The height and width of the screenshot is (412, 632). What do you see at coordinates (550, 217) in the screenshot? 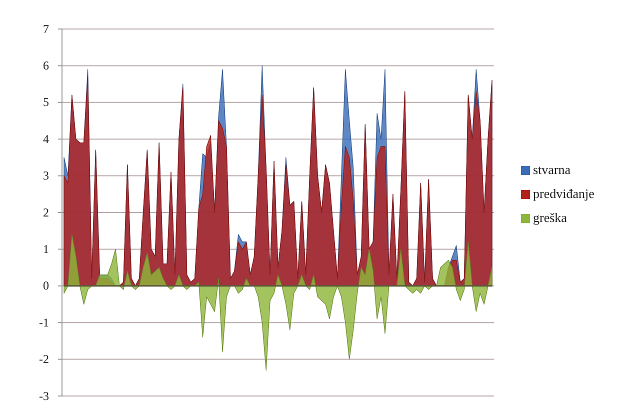
I see `legend-label: greška` at bounding box center [550, 217].